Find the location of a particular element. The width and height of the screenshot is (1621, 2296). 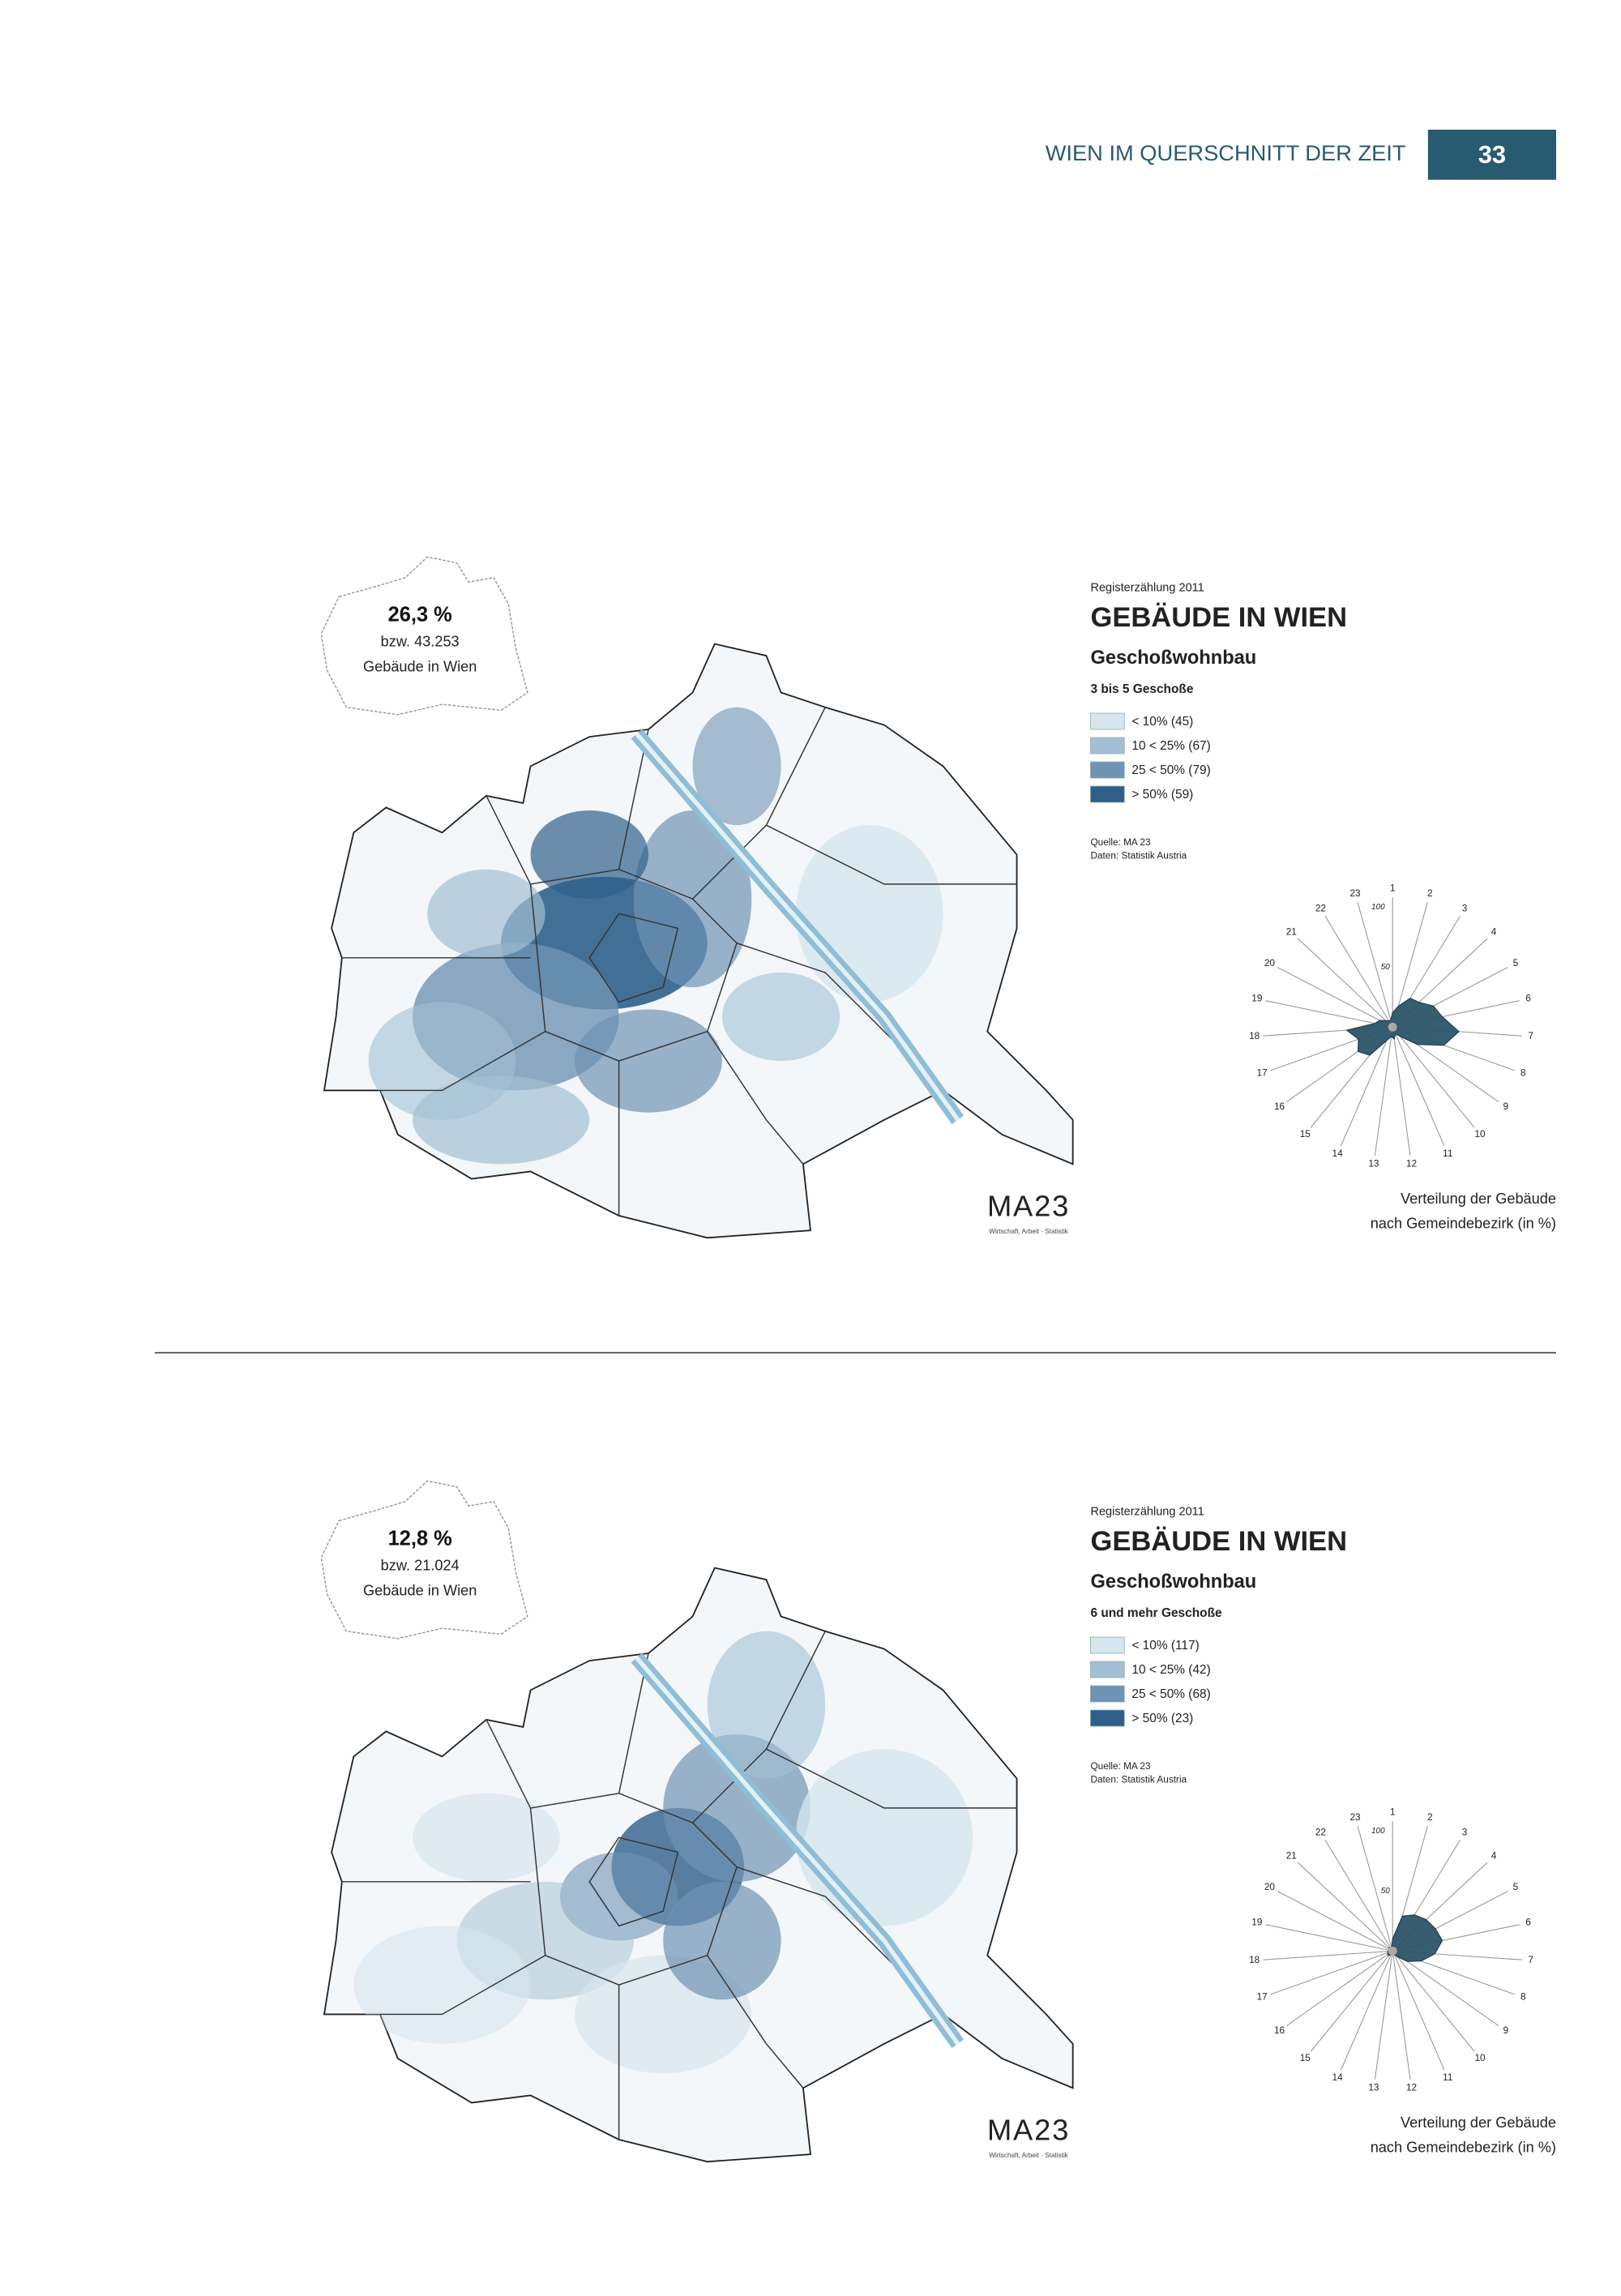

radar-axis-label: 9 is located at coordinates (1506, 1106).